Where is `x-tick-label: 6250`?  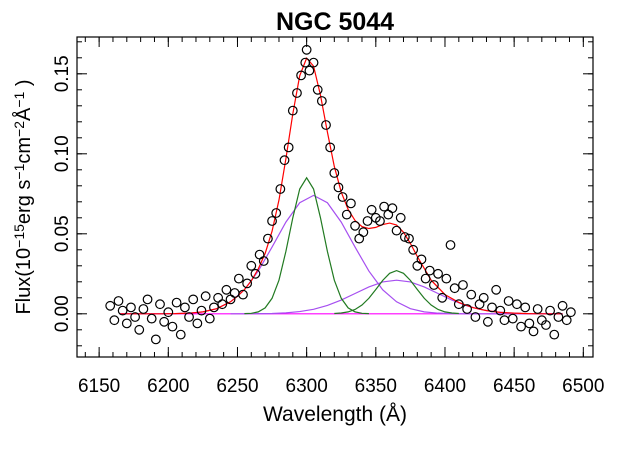
x-tick-label: 6250 is located at coordinates (237, 386).